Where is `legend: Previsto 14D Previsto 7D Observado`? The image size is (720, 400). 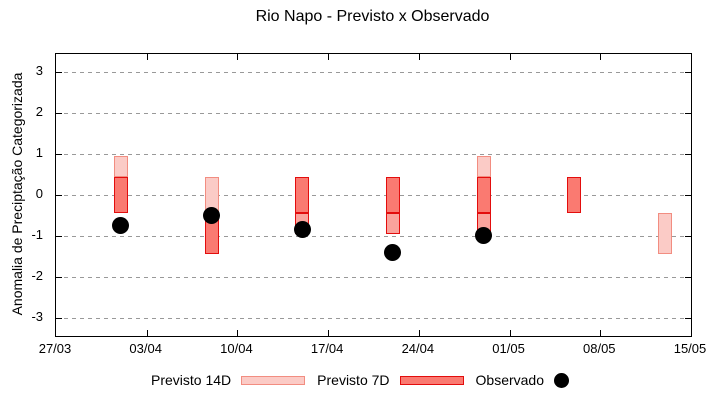 legend: Previsto 14D Previsto 7D Observado is located at coordinates (360, 380).